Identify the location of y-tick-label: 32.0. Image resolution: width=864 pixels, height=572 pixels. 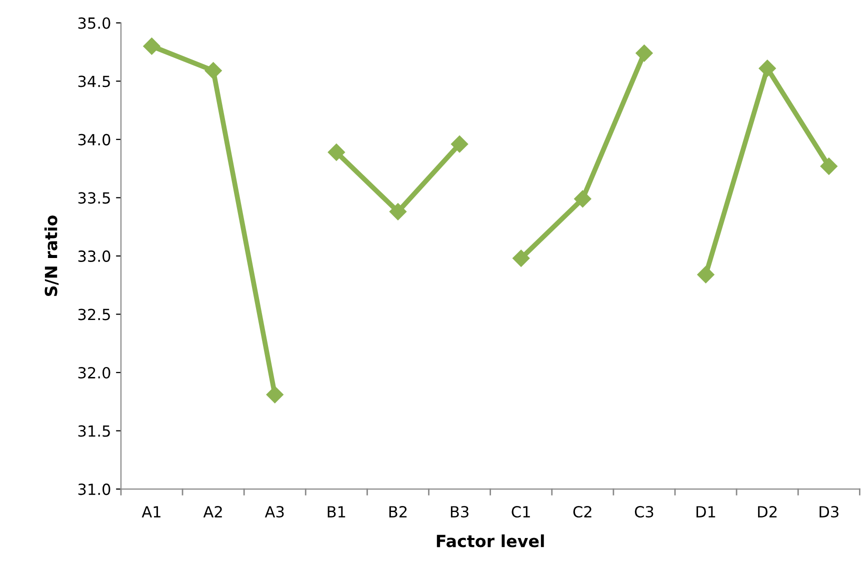
(94, 372).